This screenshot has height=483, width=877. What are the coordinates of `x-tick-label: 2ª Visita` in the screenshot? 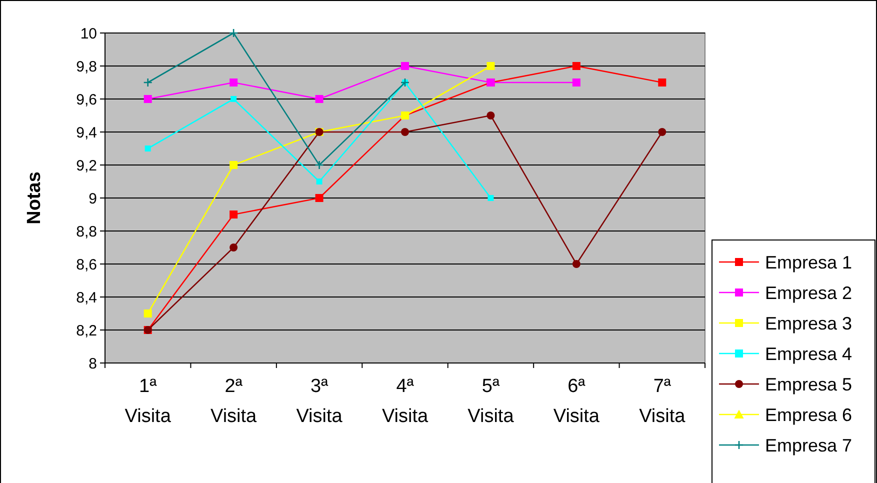 It's located at (234, 401).